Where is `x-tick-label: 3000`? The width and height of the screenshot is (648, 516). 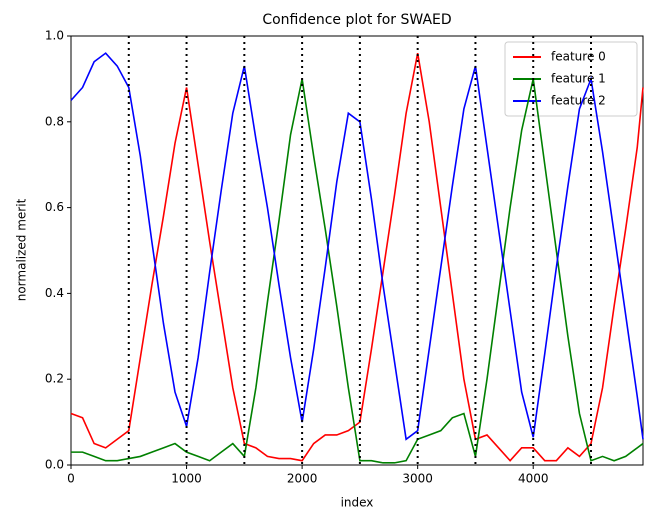 x-tick-label: 3000 is located at coordinates (417, 479).